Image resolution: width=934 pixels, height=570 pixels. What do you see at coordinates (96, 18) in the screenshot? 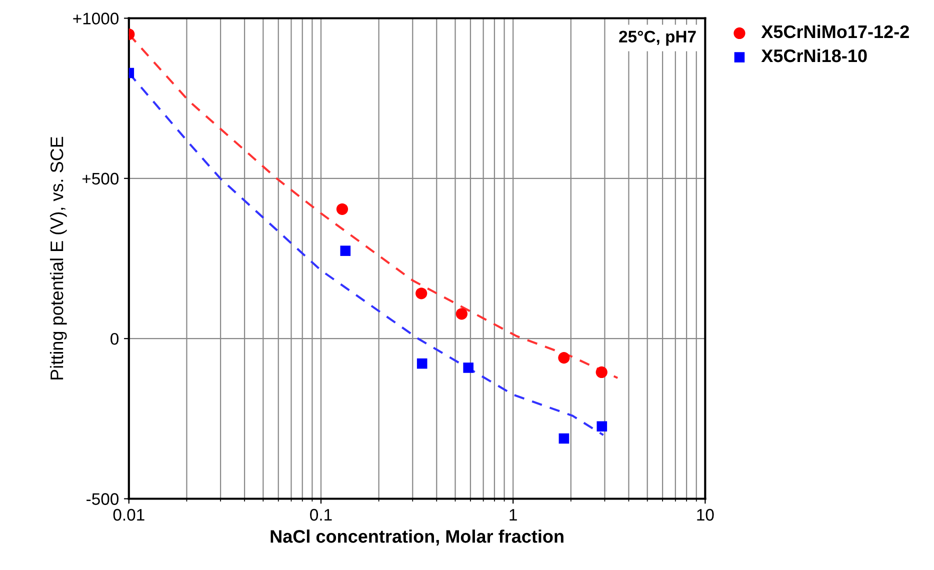
I see `y-tick-label: +1000` at bounding box center [96, 18].